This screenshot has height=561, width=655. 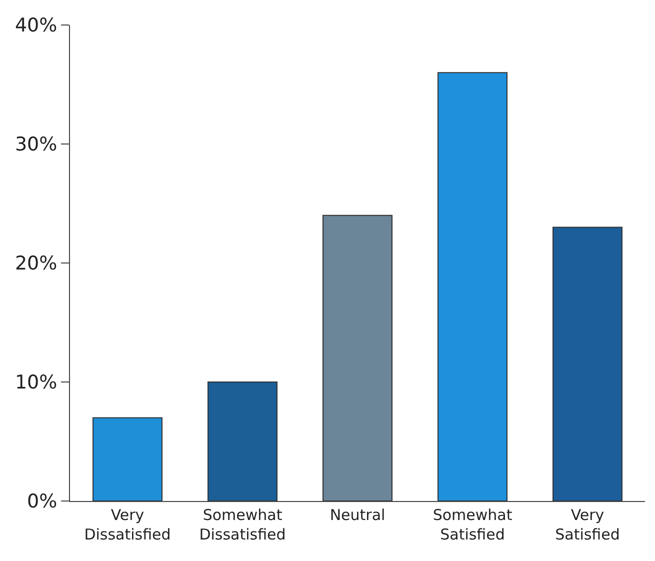 What do you see at coordinates (36, 383) in the screenshot?
I see `y-tick-label: 10%` at bounding box center [36, 383].